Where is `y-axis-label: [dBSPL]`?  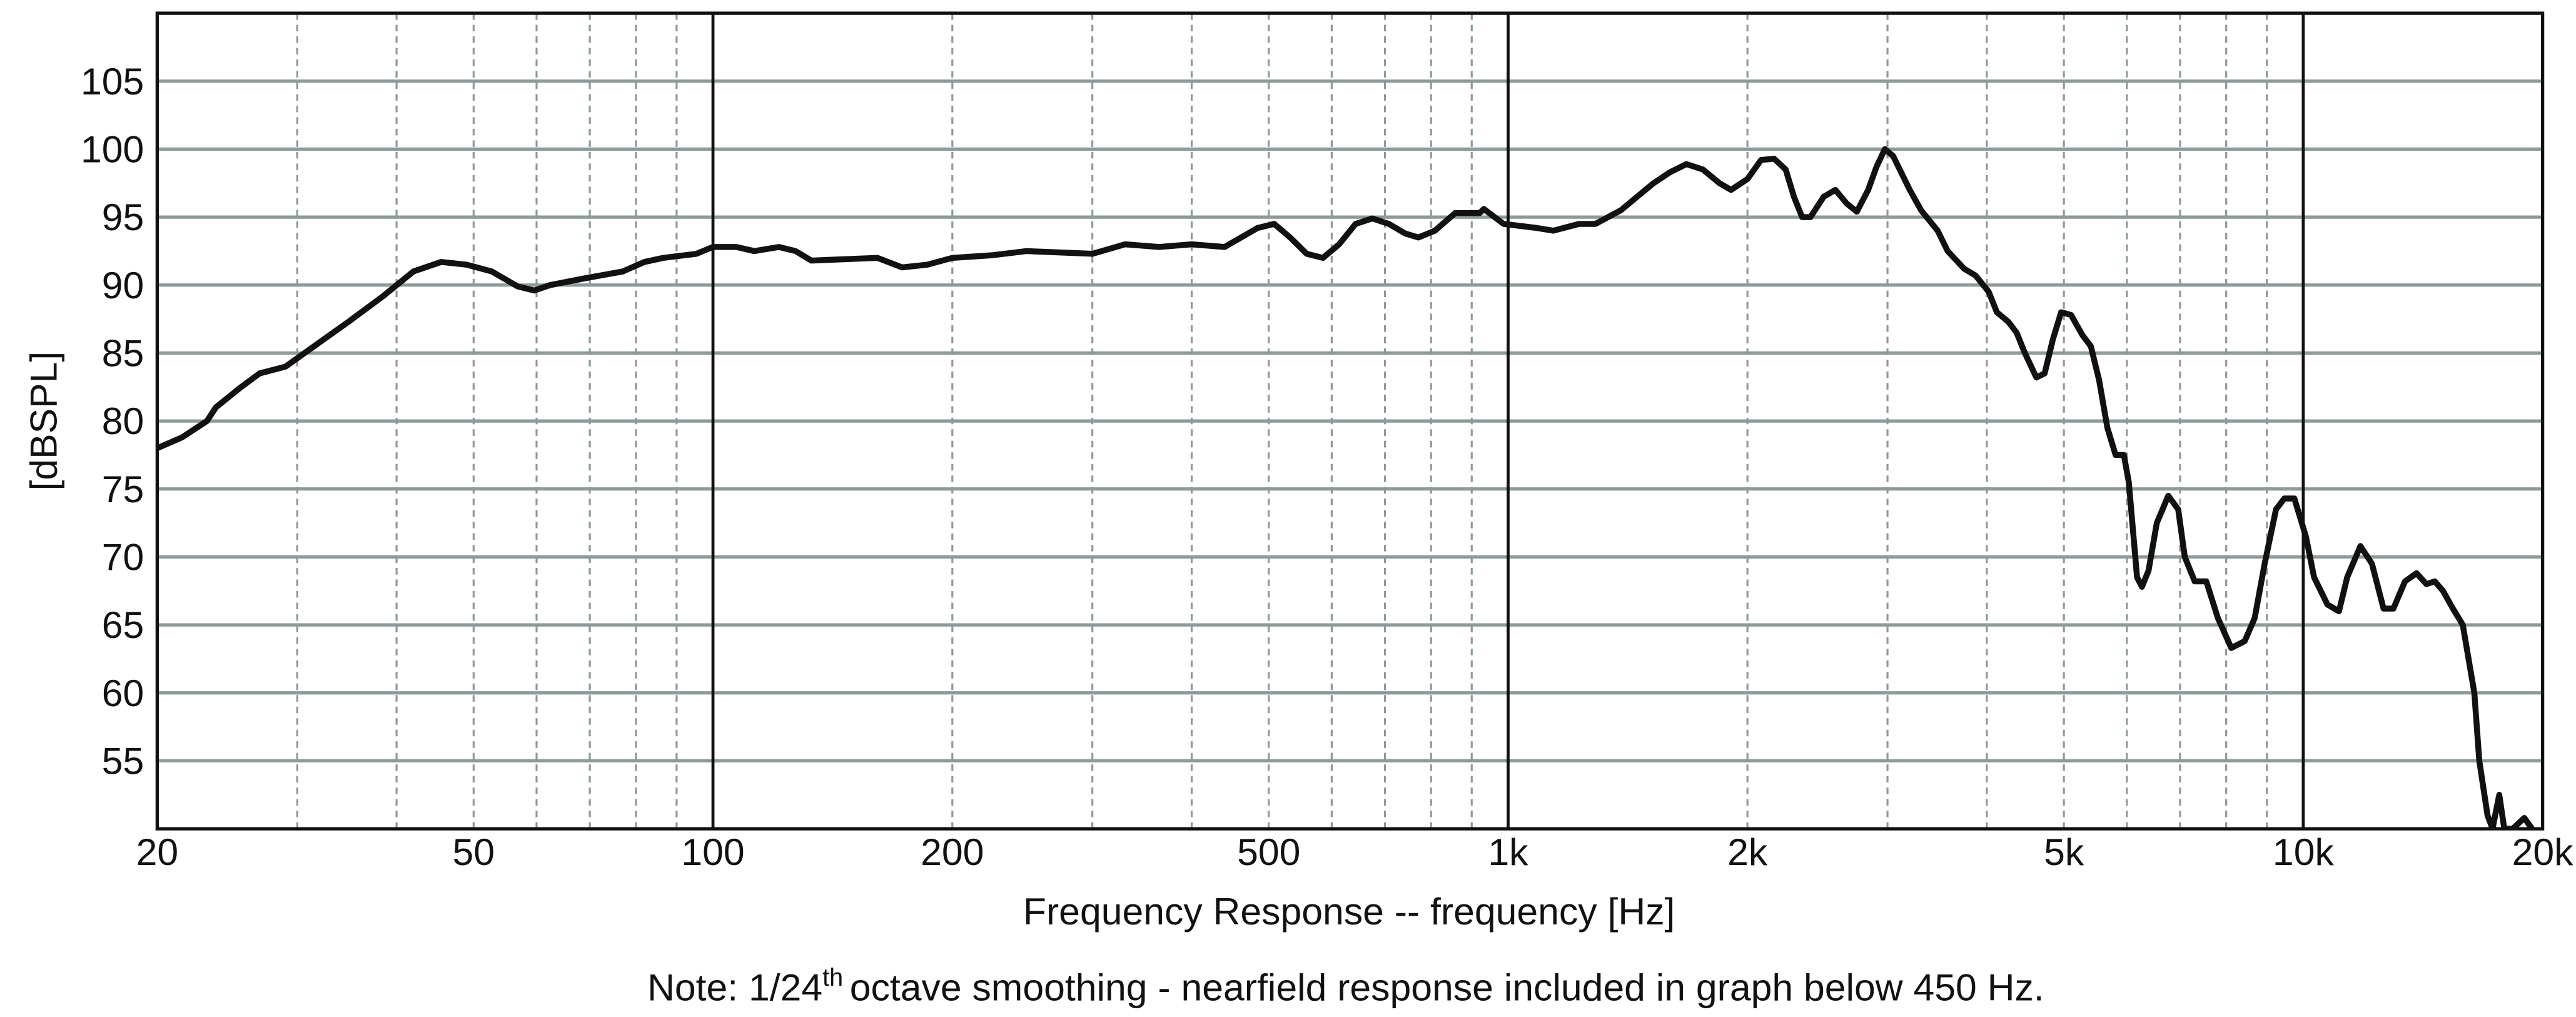
y-axis-label: [dBSPL] is located at coordinates (43, 421).